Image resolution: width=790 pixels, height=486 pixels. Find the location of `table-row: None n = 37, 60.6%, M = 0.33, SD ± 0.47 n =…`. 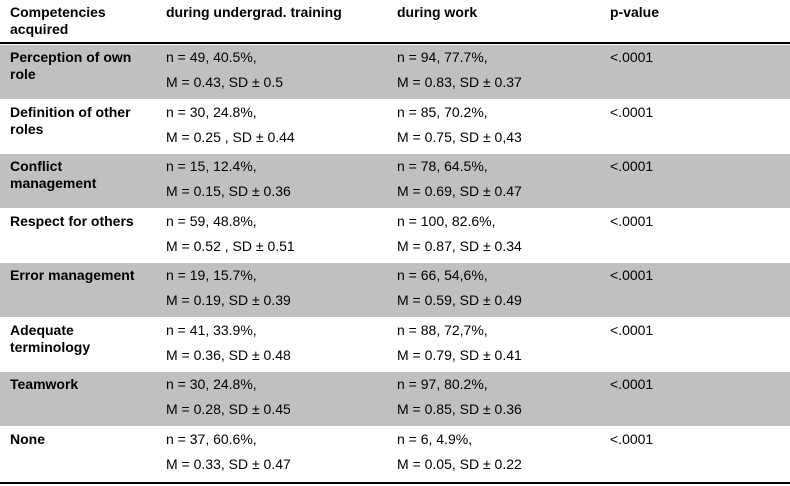

table-row: None n = 37, 60.6%, M = 0.33, SD ± 0.47 n =… is located at coordinates (395, 454).